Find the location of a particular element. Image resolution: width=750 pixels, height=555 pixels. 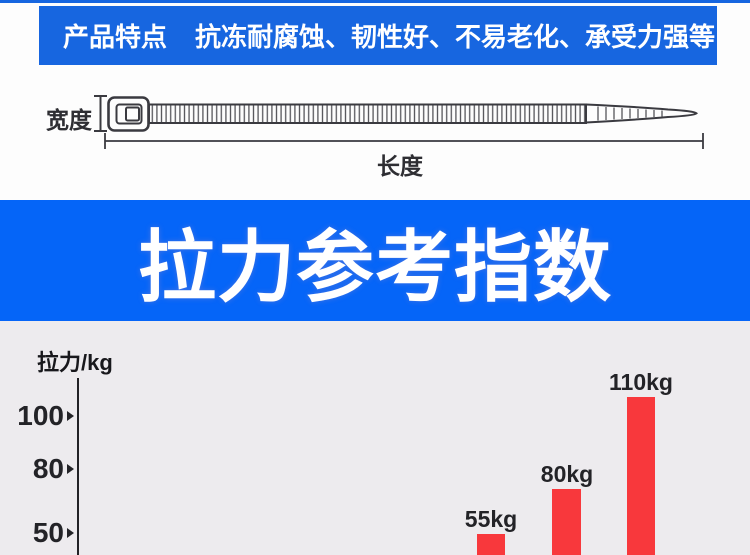

feature-banner: 产品特点 抗冻耐腐蚀、韧性好、不易老化、承受力强等 is located at coordinates (378, 35).